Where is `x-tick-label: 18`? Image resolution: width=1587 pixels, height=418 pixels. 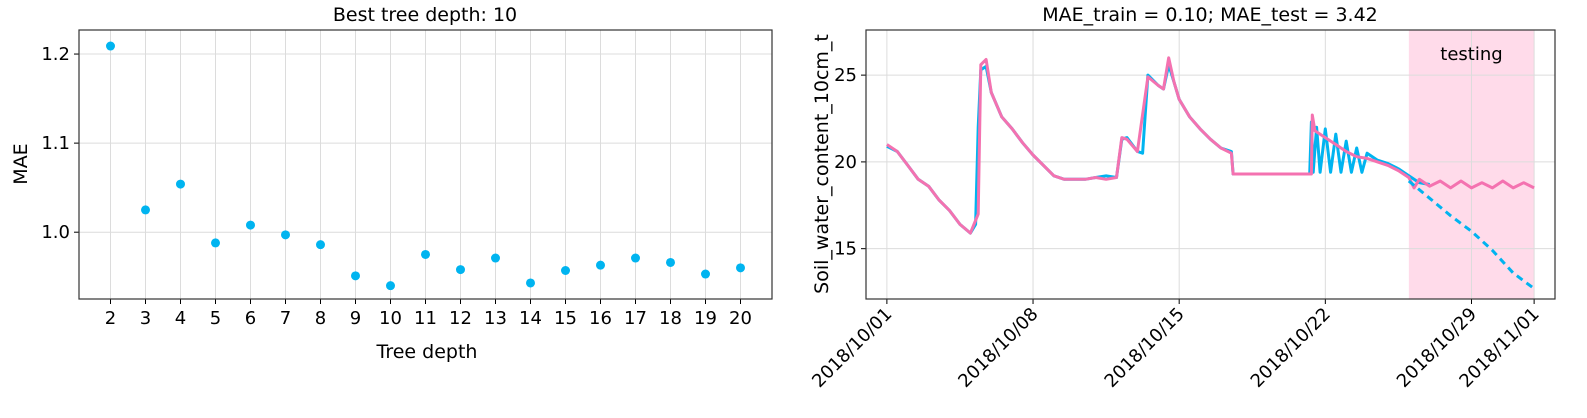
x-tick-label: 18 is located at coordinates (670, 318).